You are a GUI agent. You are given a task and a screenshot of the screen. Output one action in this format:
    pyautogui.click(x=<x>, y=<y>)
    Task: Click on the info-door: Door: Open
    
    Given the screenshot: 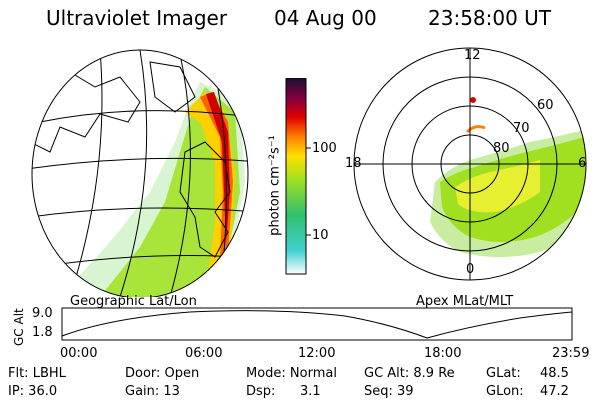 What is the action you would take?
    pyautogui.click(x=162, y=373)
    